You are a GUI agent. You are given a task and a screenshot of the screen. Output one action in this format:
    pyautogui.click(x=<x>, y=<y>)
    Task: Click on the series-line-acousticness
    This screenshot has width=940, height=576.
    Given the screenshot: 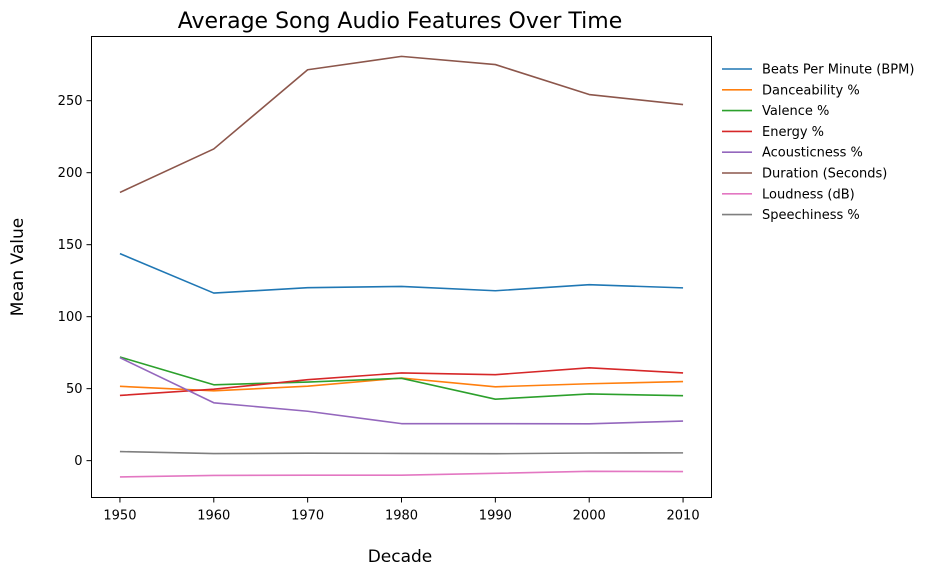 What is the action you would take?
    pyautogui.click(x=401, y=390)
    